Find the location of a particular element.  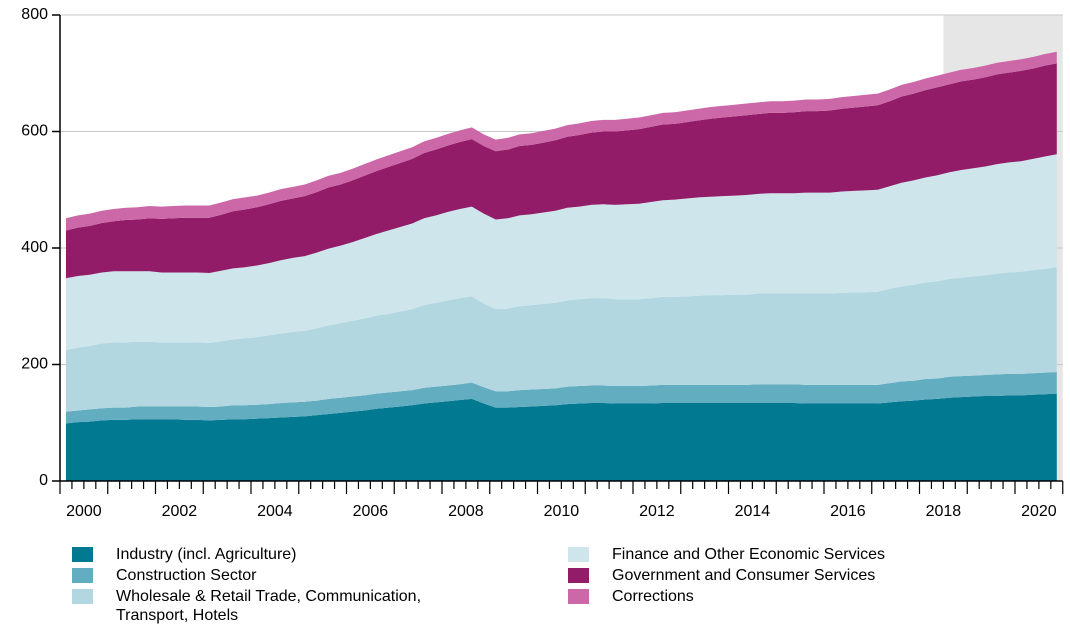

legend-label: Government and Consumer Services is located at coordinates (744, 575).